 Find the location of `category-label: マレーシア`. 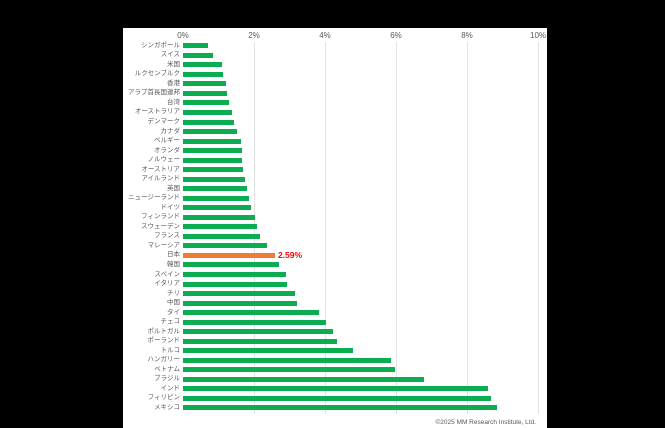

category-label: マレーシア is located at coordinates (163, 245).